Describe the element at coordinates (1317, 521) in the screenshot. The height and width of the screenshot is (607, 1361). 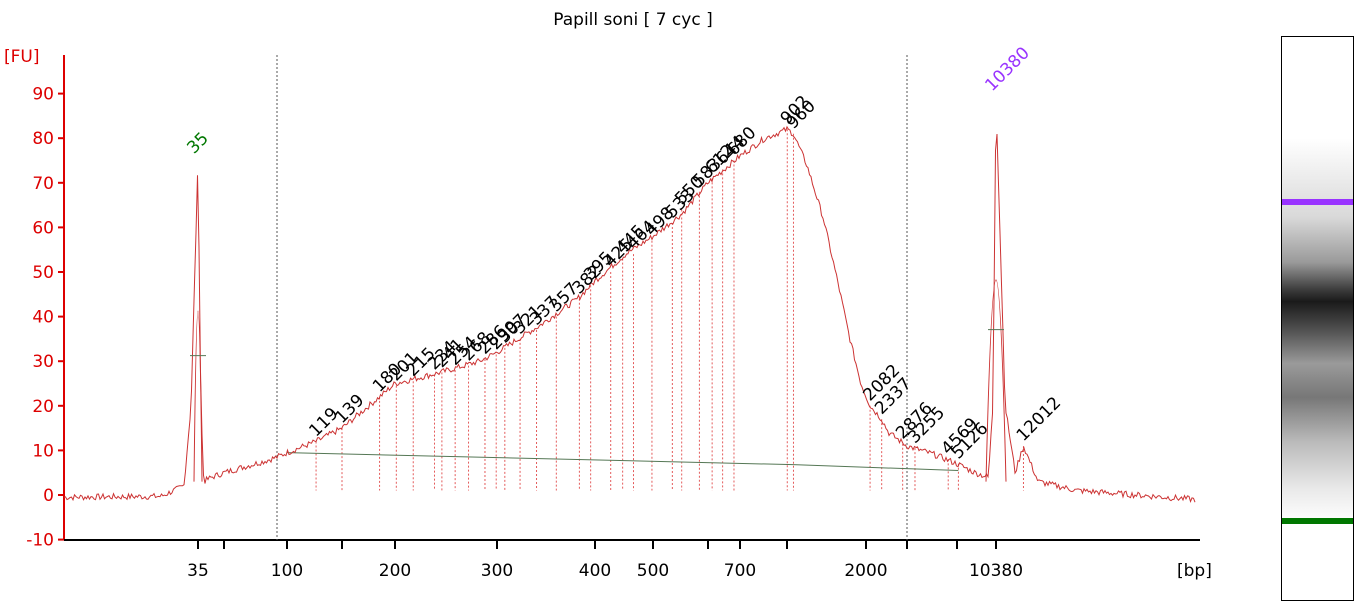
I see `gel-lower-marker-band` at that location.